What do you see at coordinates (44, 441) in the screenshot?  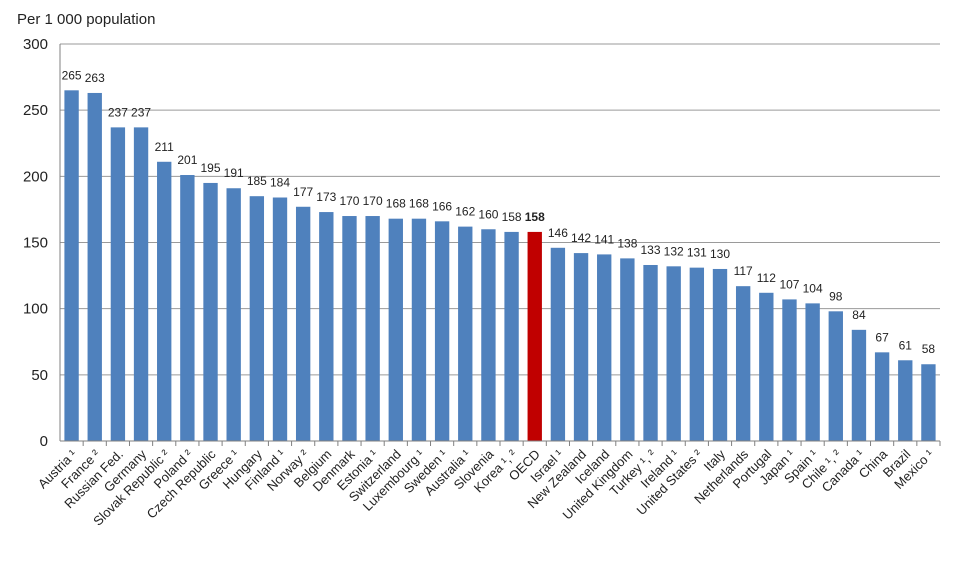 I see `y-tick-label: 0` at bounding box center [44, 441].